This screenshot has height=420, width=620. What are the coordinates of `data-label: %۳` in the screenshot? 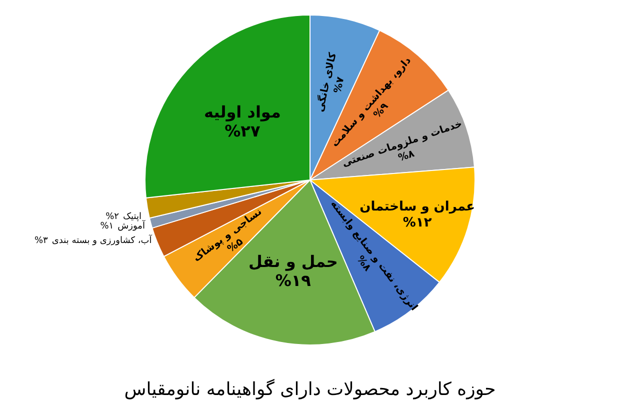 It's located at (41, 241).